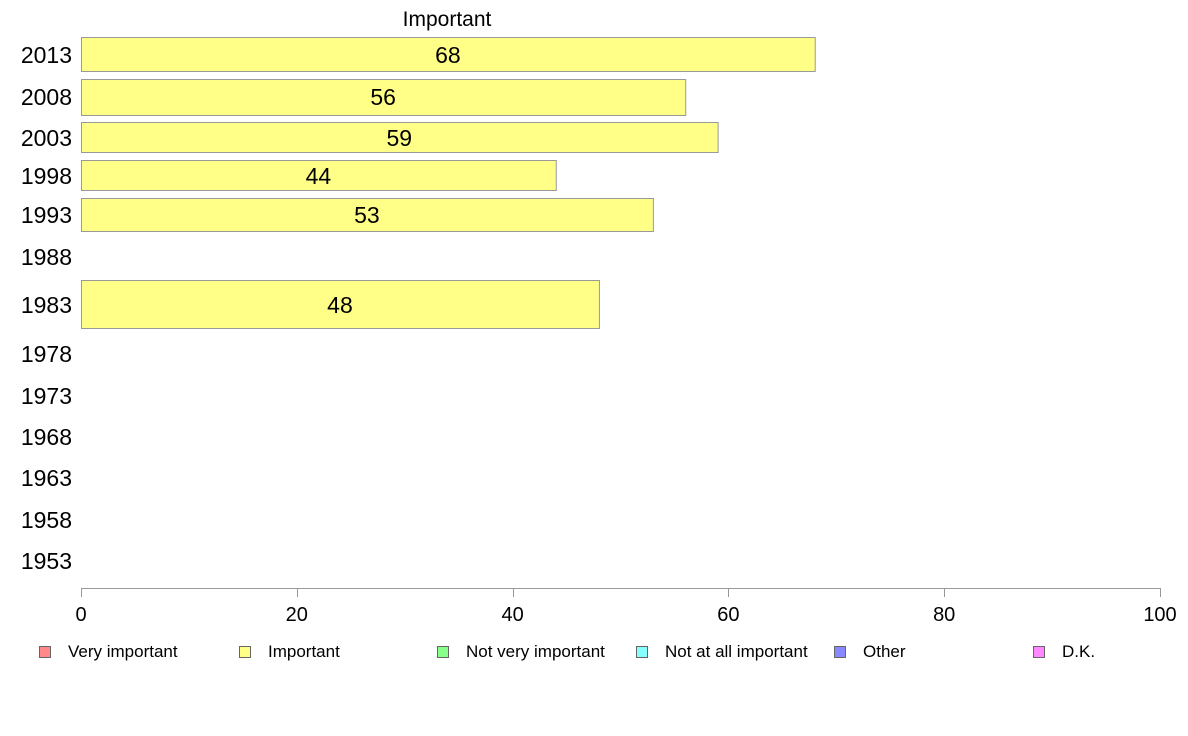 The image size is (1188, 736). Describe the element at coordinates (512, 615) in the screenshot. I see `x-tick-label: 40` at that location.